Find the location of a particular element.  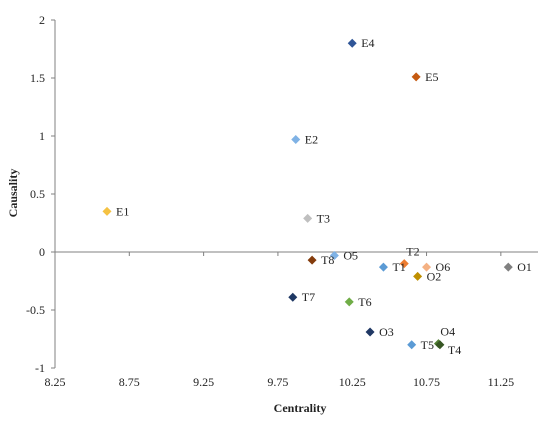

x-tick-label: 10.25 is located at coordinates (352, 382).